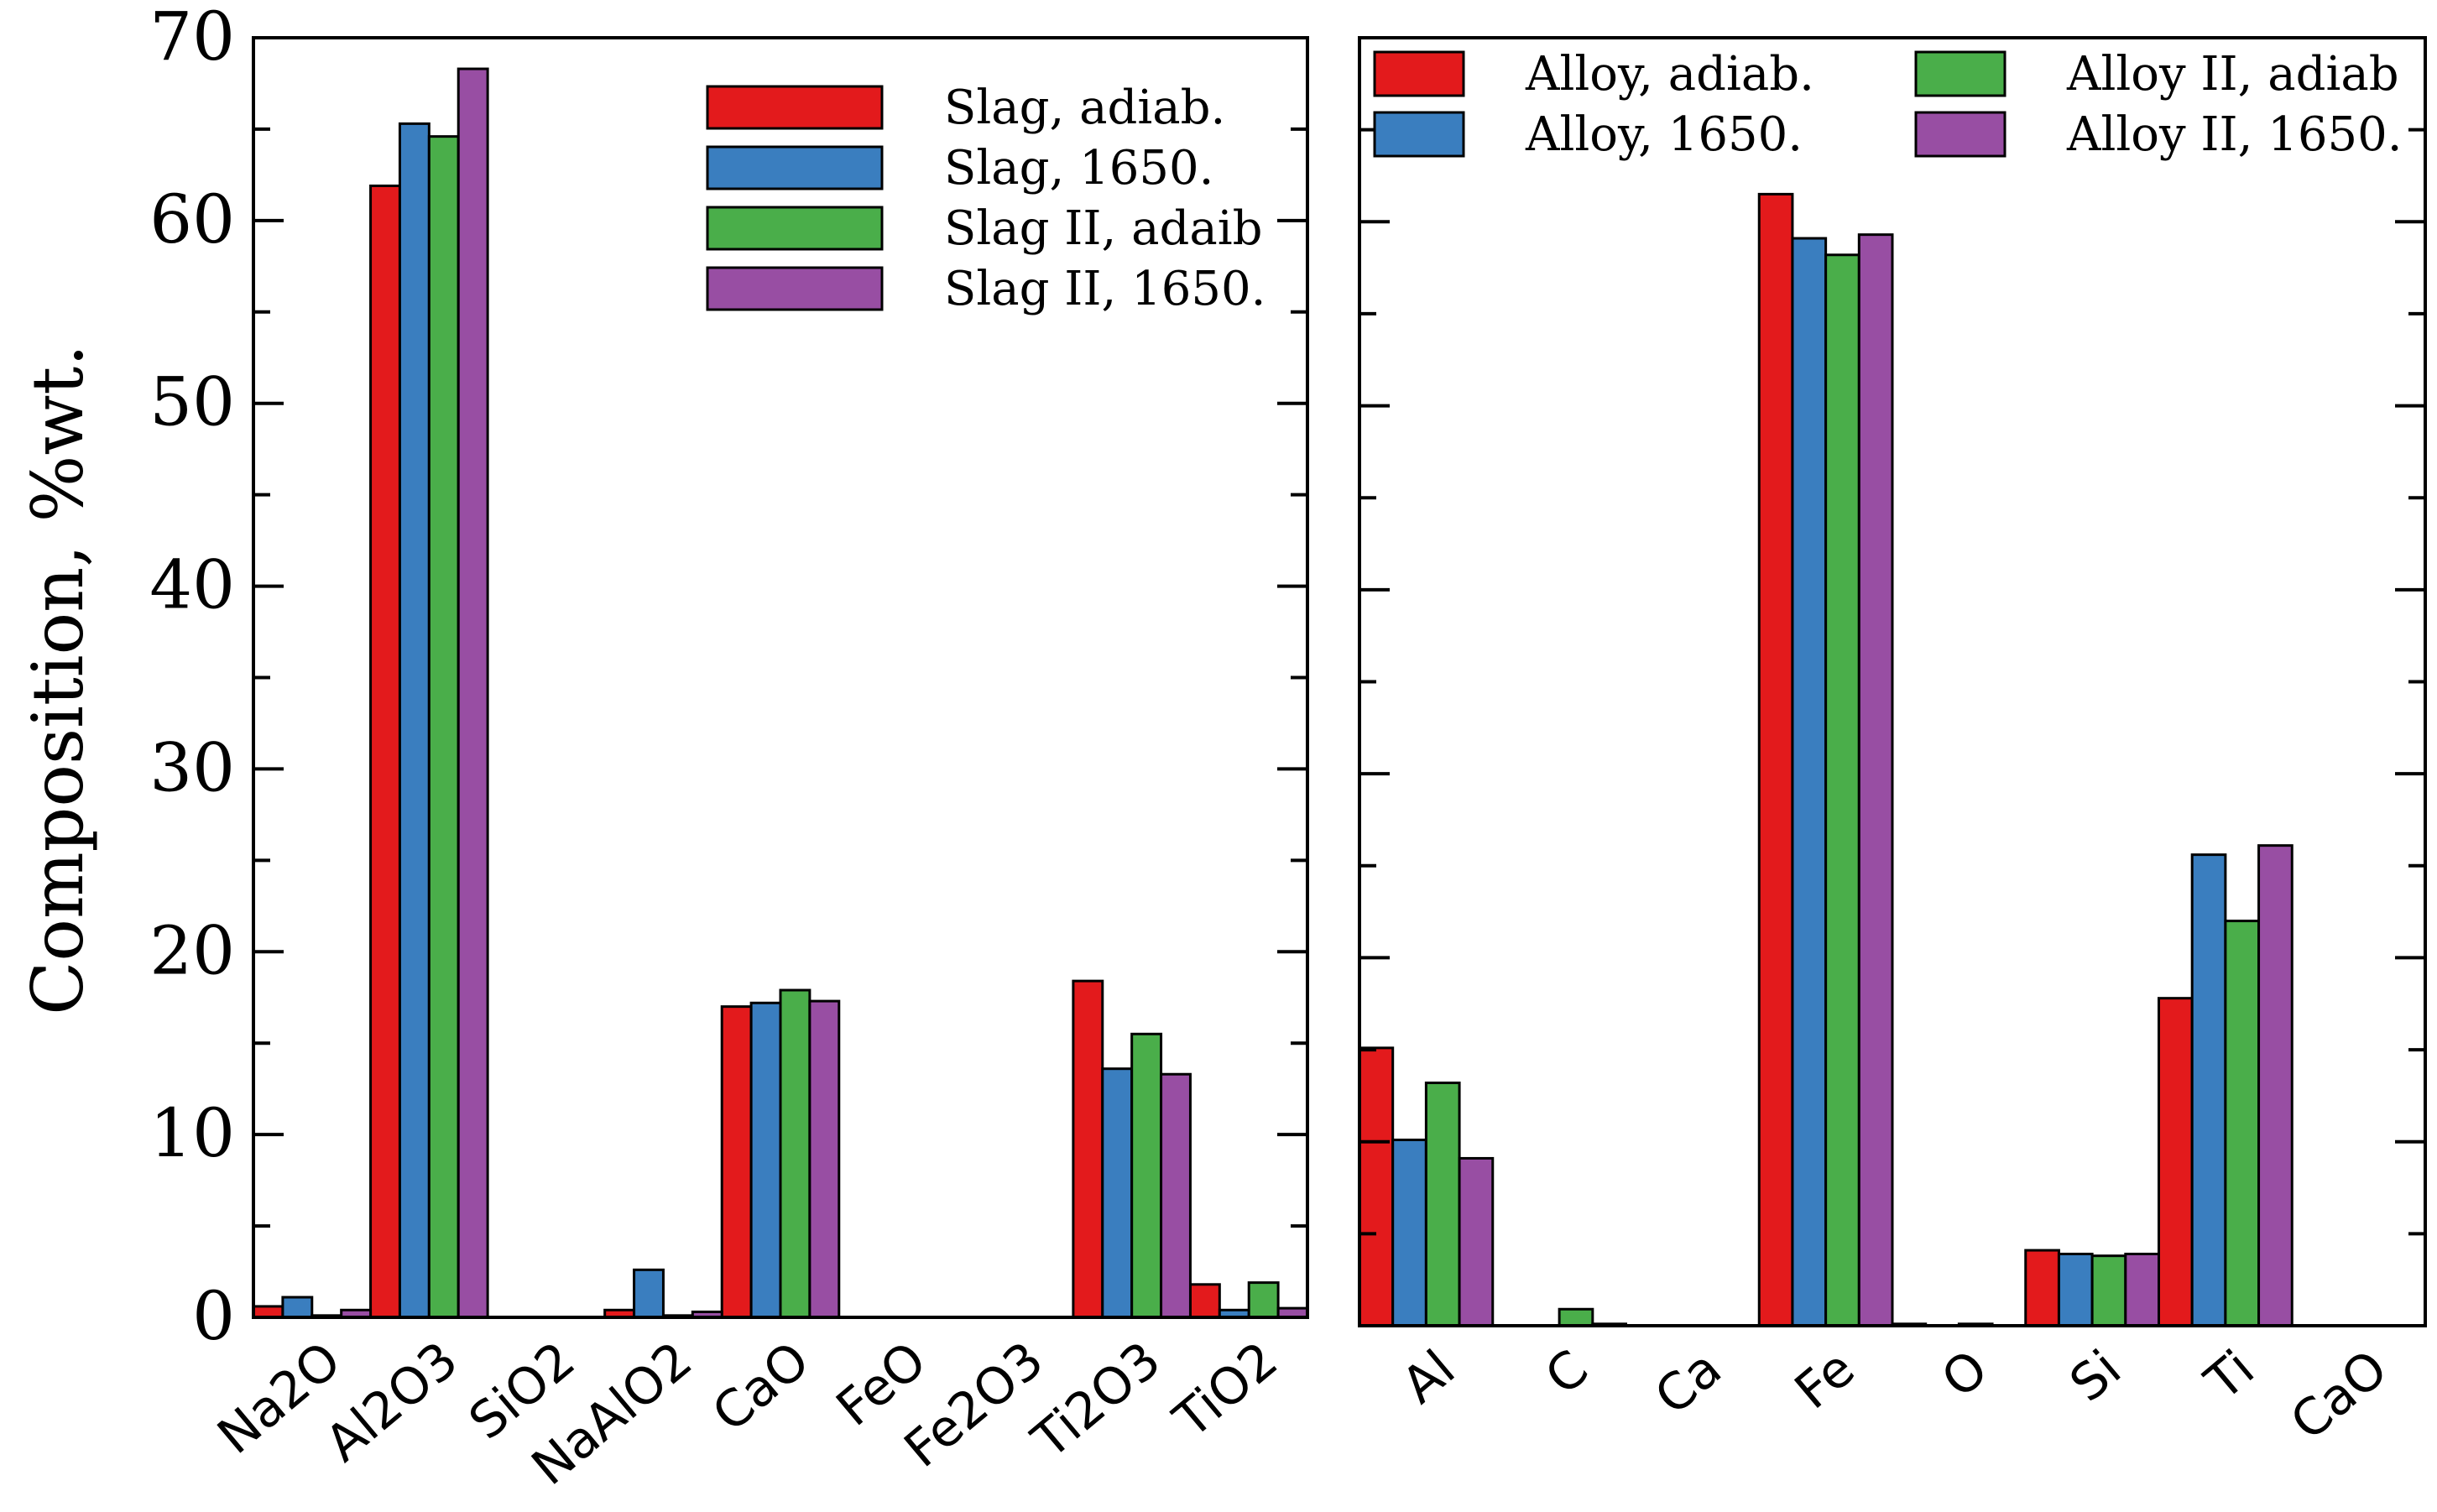 The width and height of the screenshot is (2437, 1512). What do you see at coordinates (2042, 1288) in the screenshot?
I see `bar-alloy-adiab-si` at bounding box center [2042, 1288].